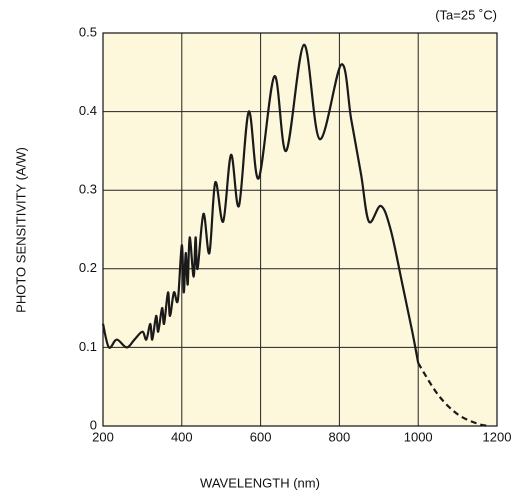 This screenshot has width=523, height=499. I want to click on x-tick-label: 1000, so click(418, 436).